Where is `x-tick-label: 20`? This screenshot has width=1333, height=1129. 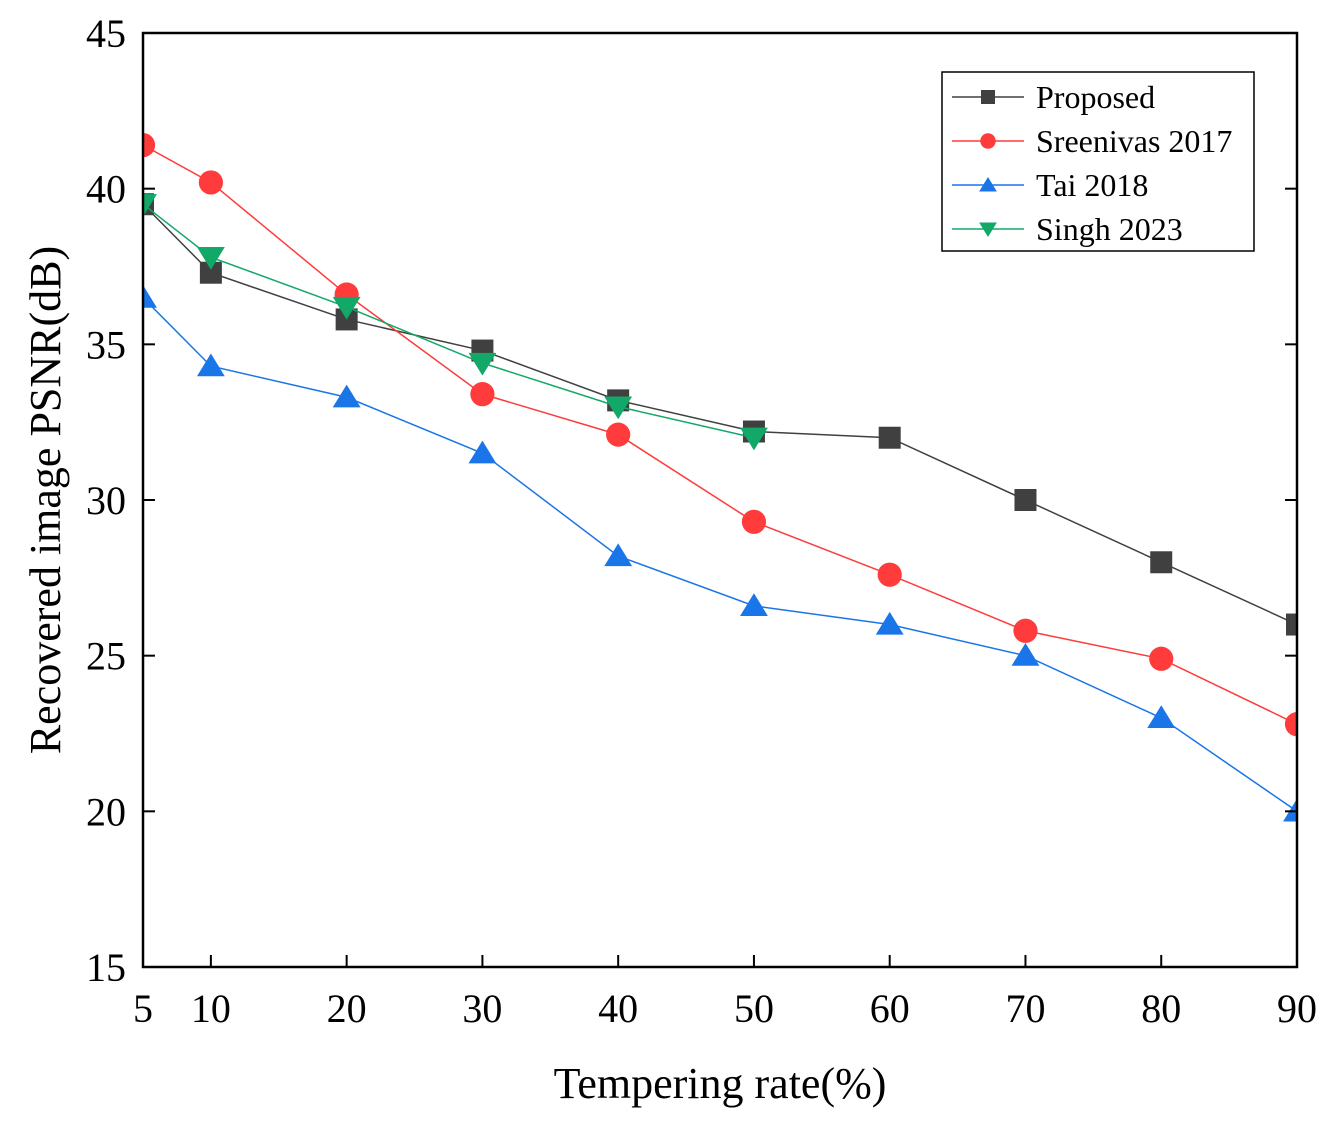
x-tick-label: 20 is located at coordinates (347, 1008).